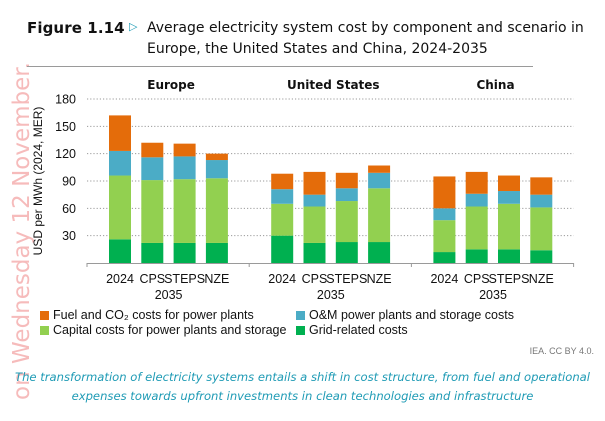 The width and height of the screenshot is (605, 421). What do you see at coordinates (65, 154) in the screenshot?
I see `y-tick-label: 120` at bounding box center [65, 154].